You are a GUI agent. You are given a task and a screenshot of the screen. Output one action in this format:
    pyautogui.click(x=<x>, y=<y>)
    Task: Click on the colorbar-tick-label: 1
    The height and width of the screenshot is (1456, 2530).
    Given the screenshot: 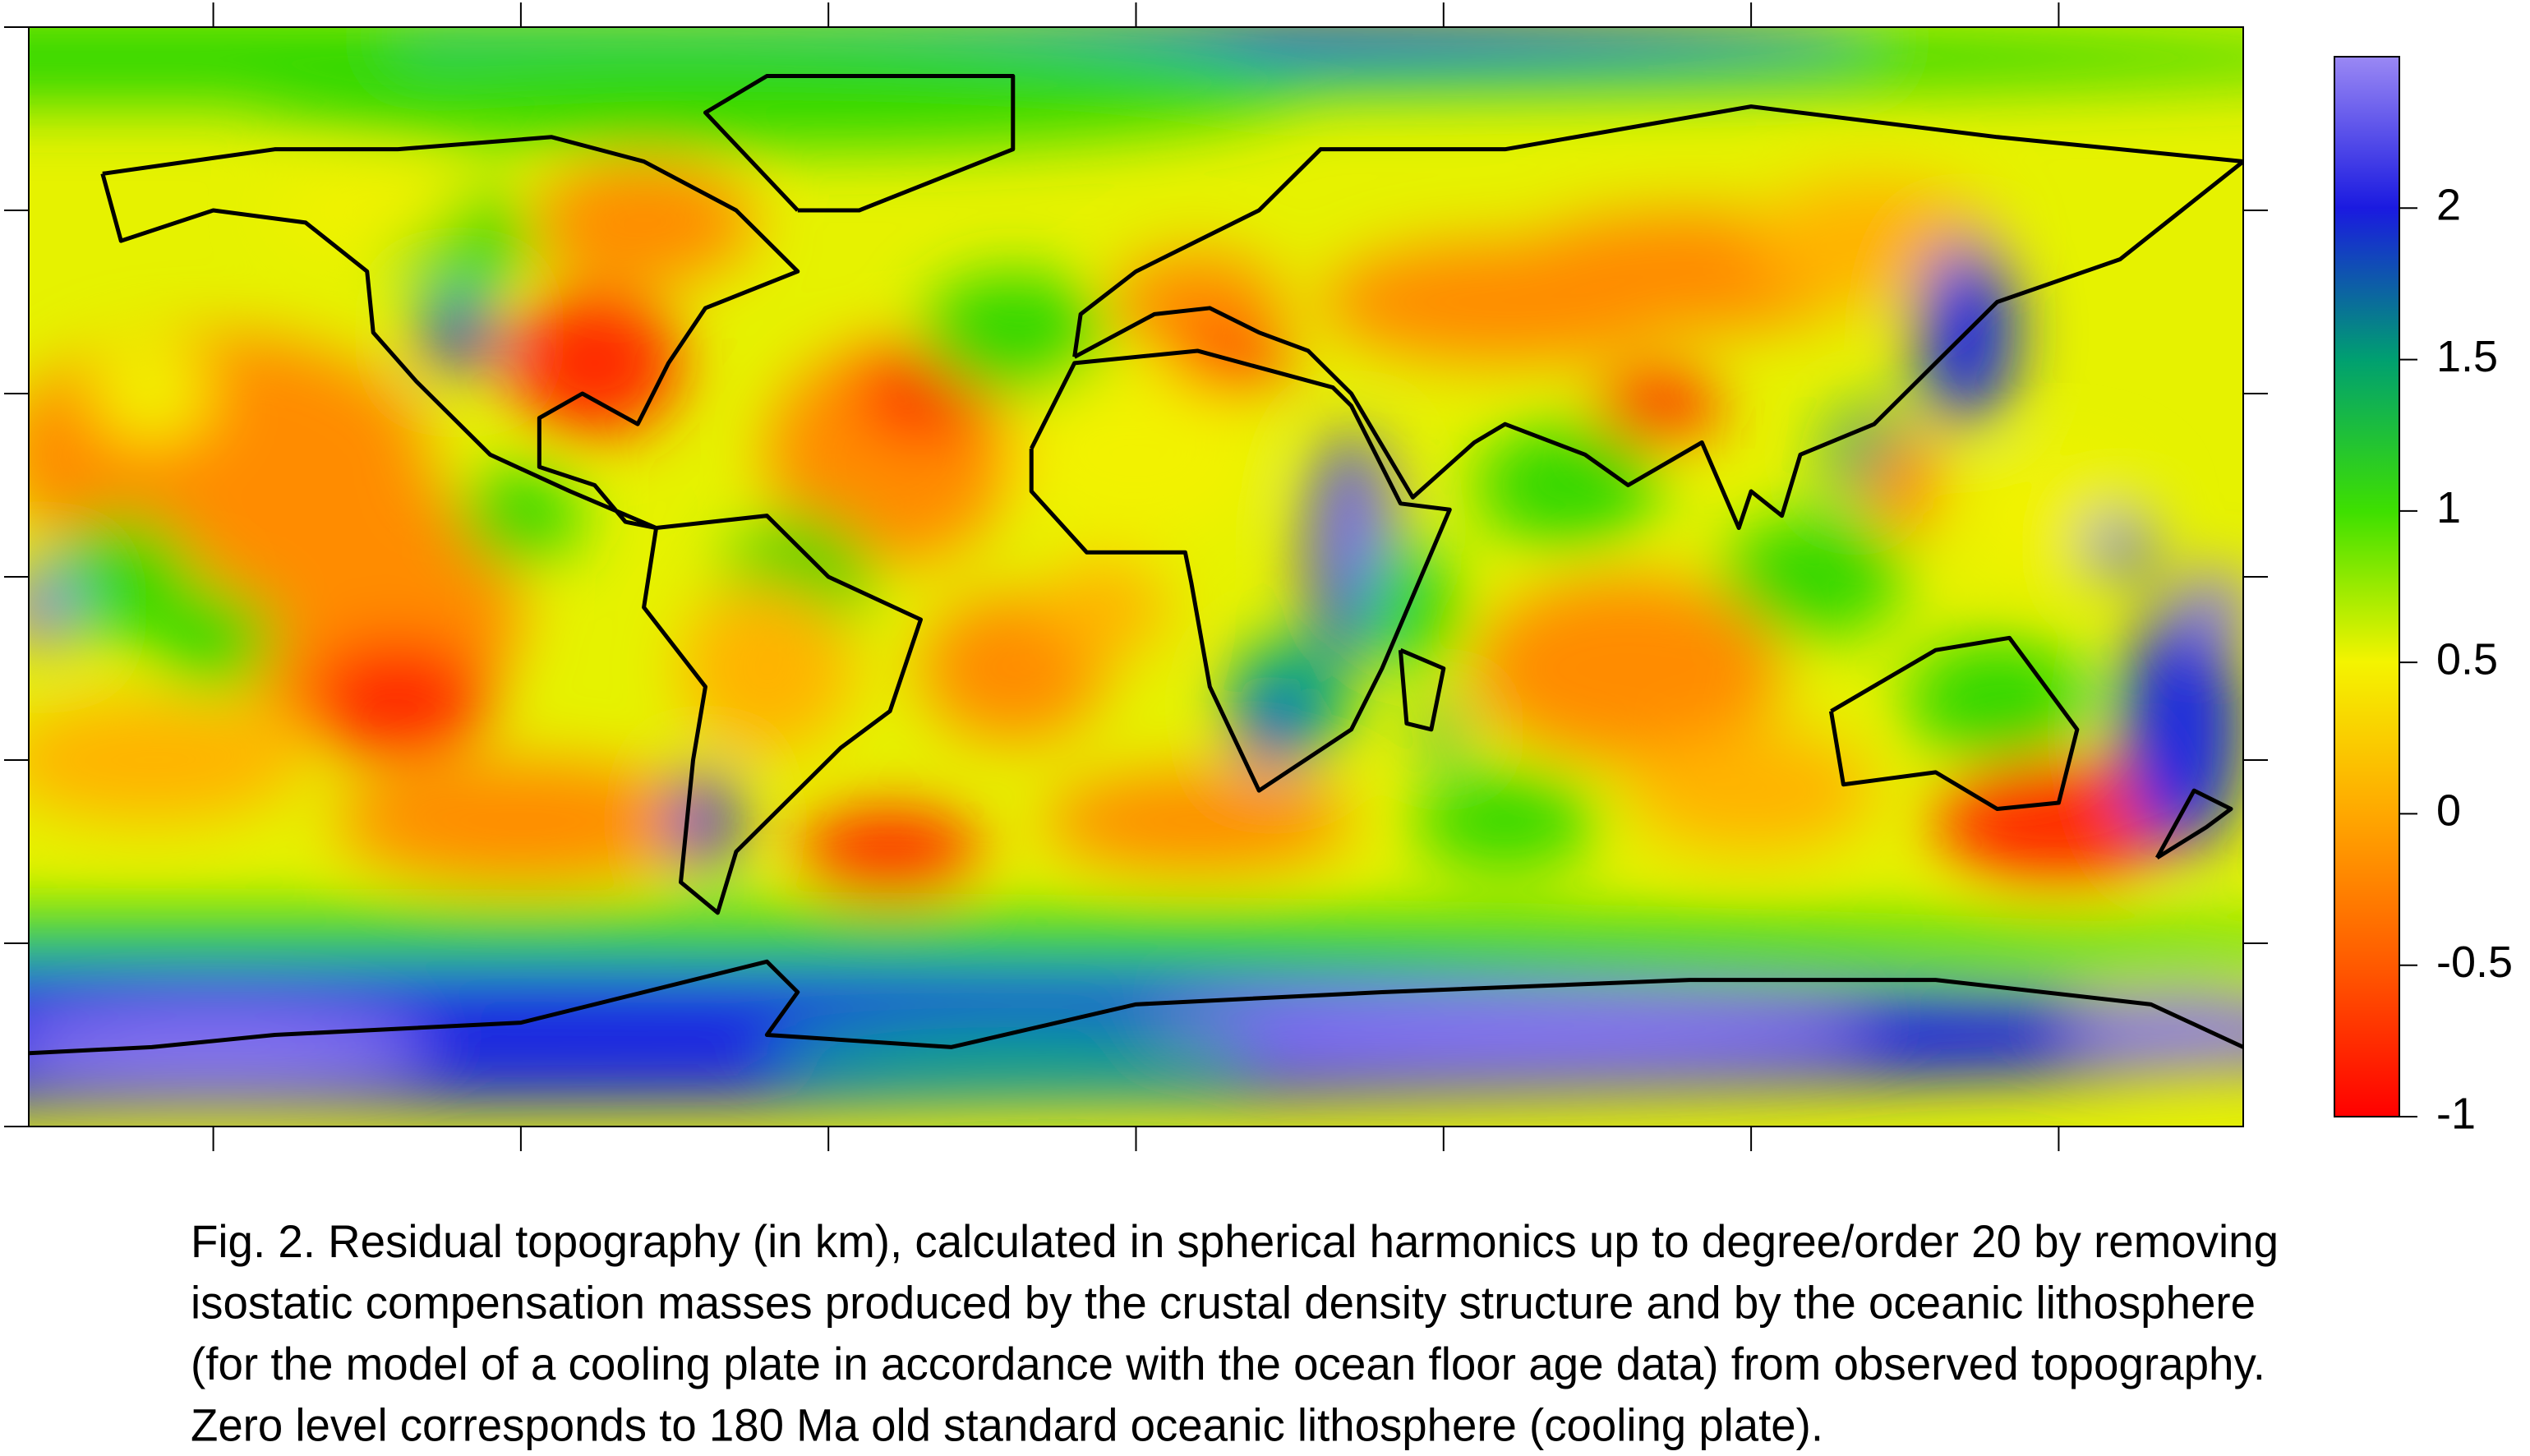 What is the action you would take?
    pyautogui.click(x=2449, y=507)
    